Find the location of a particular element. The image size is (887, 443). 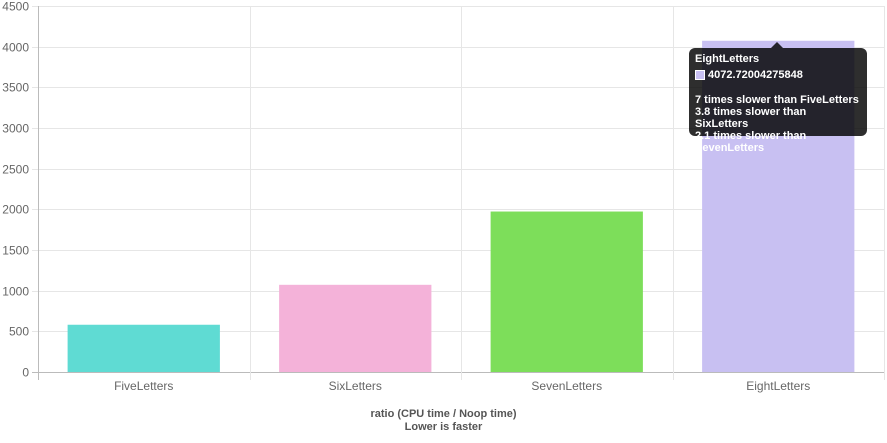

x-axis-subtitle: Lower is faster is located at coordinates (443, 427).